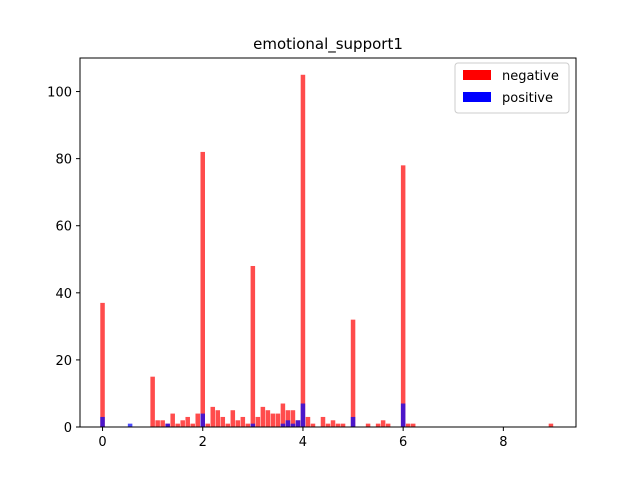  What do you see at coordinates (63, 227) in the screenshot?
I see `y-tick-label: 60` at bounding box center [63, 227].